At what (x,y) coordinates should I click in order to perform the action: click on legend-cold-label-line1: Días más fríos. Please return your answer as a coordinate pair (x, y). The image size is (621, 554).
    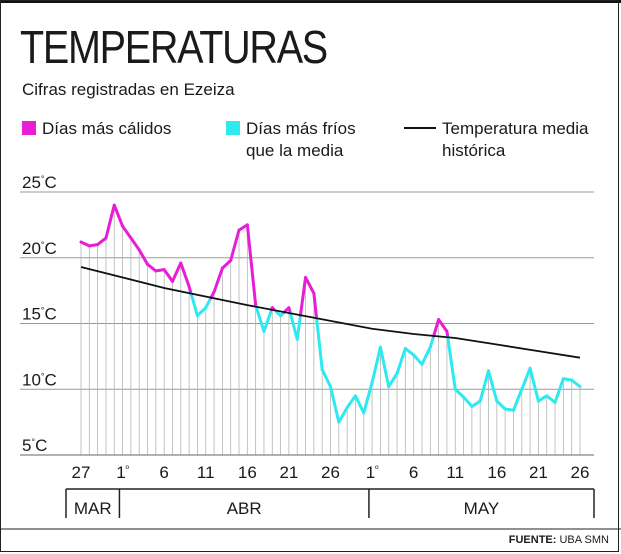
    Looking at the image, I should click on (301, 128).